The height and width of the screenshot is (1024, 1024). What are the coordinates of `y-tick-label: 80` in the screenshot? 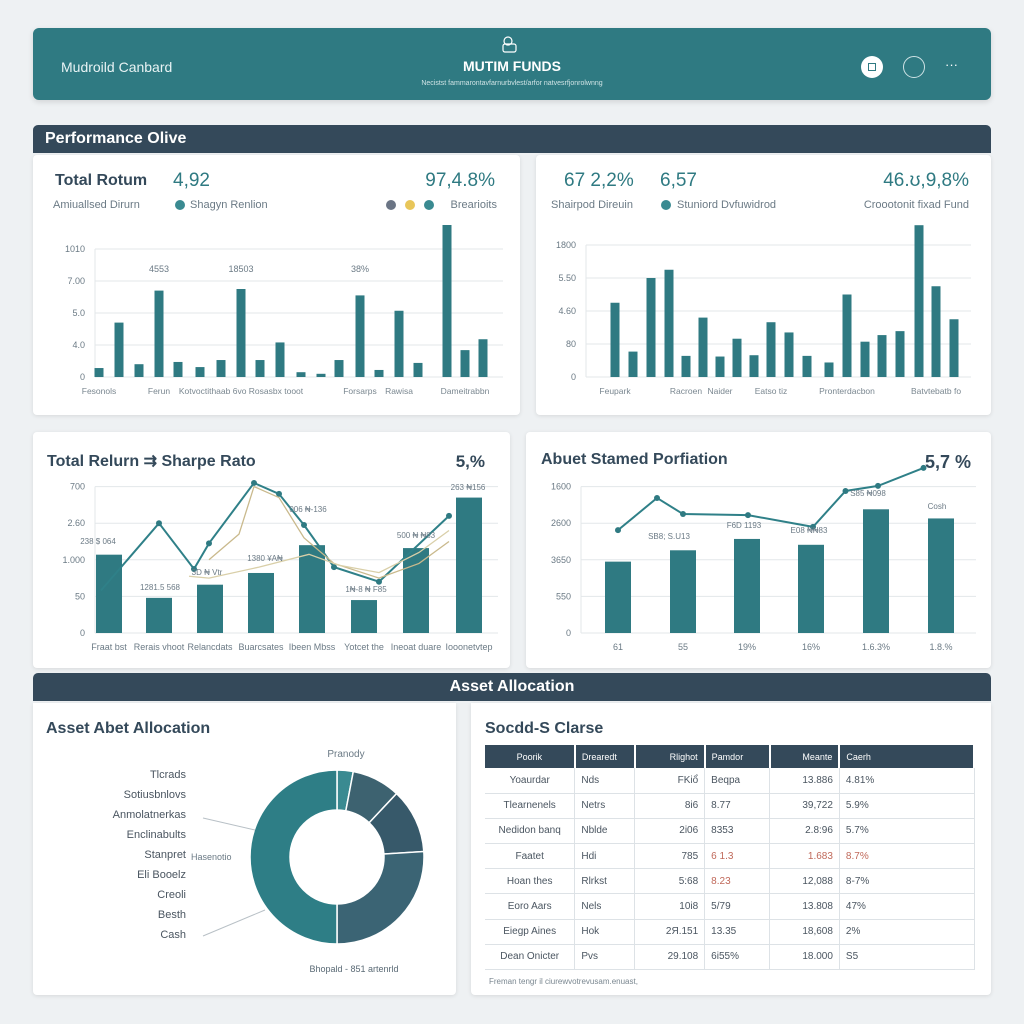 It's located at (571, 344).